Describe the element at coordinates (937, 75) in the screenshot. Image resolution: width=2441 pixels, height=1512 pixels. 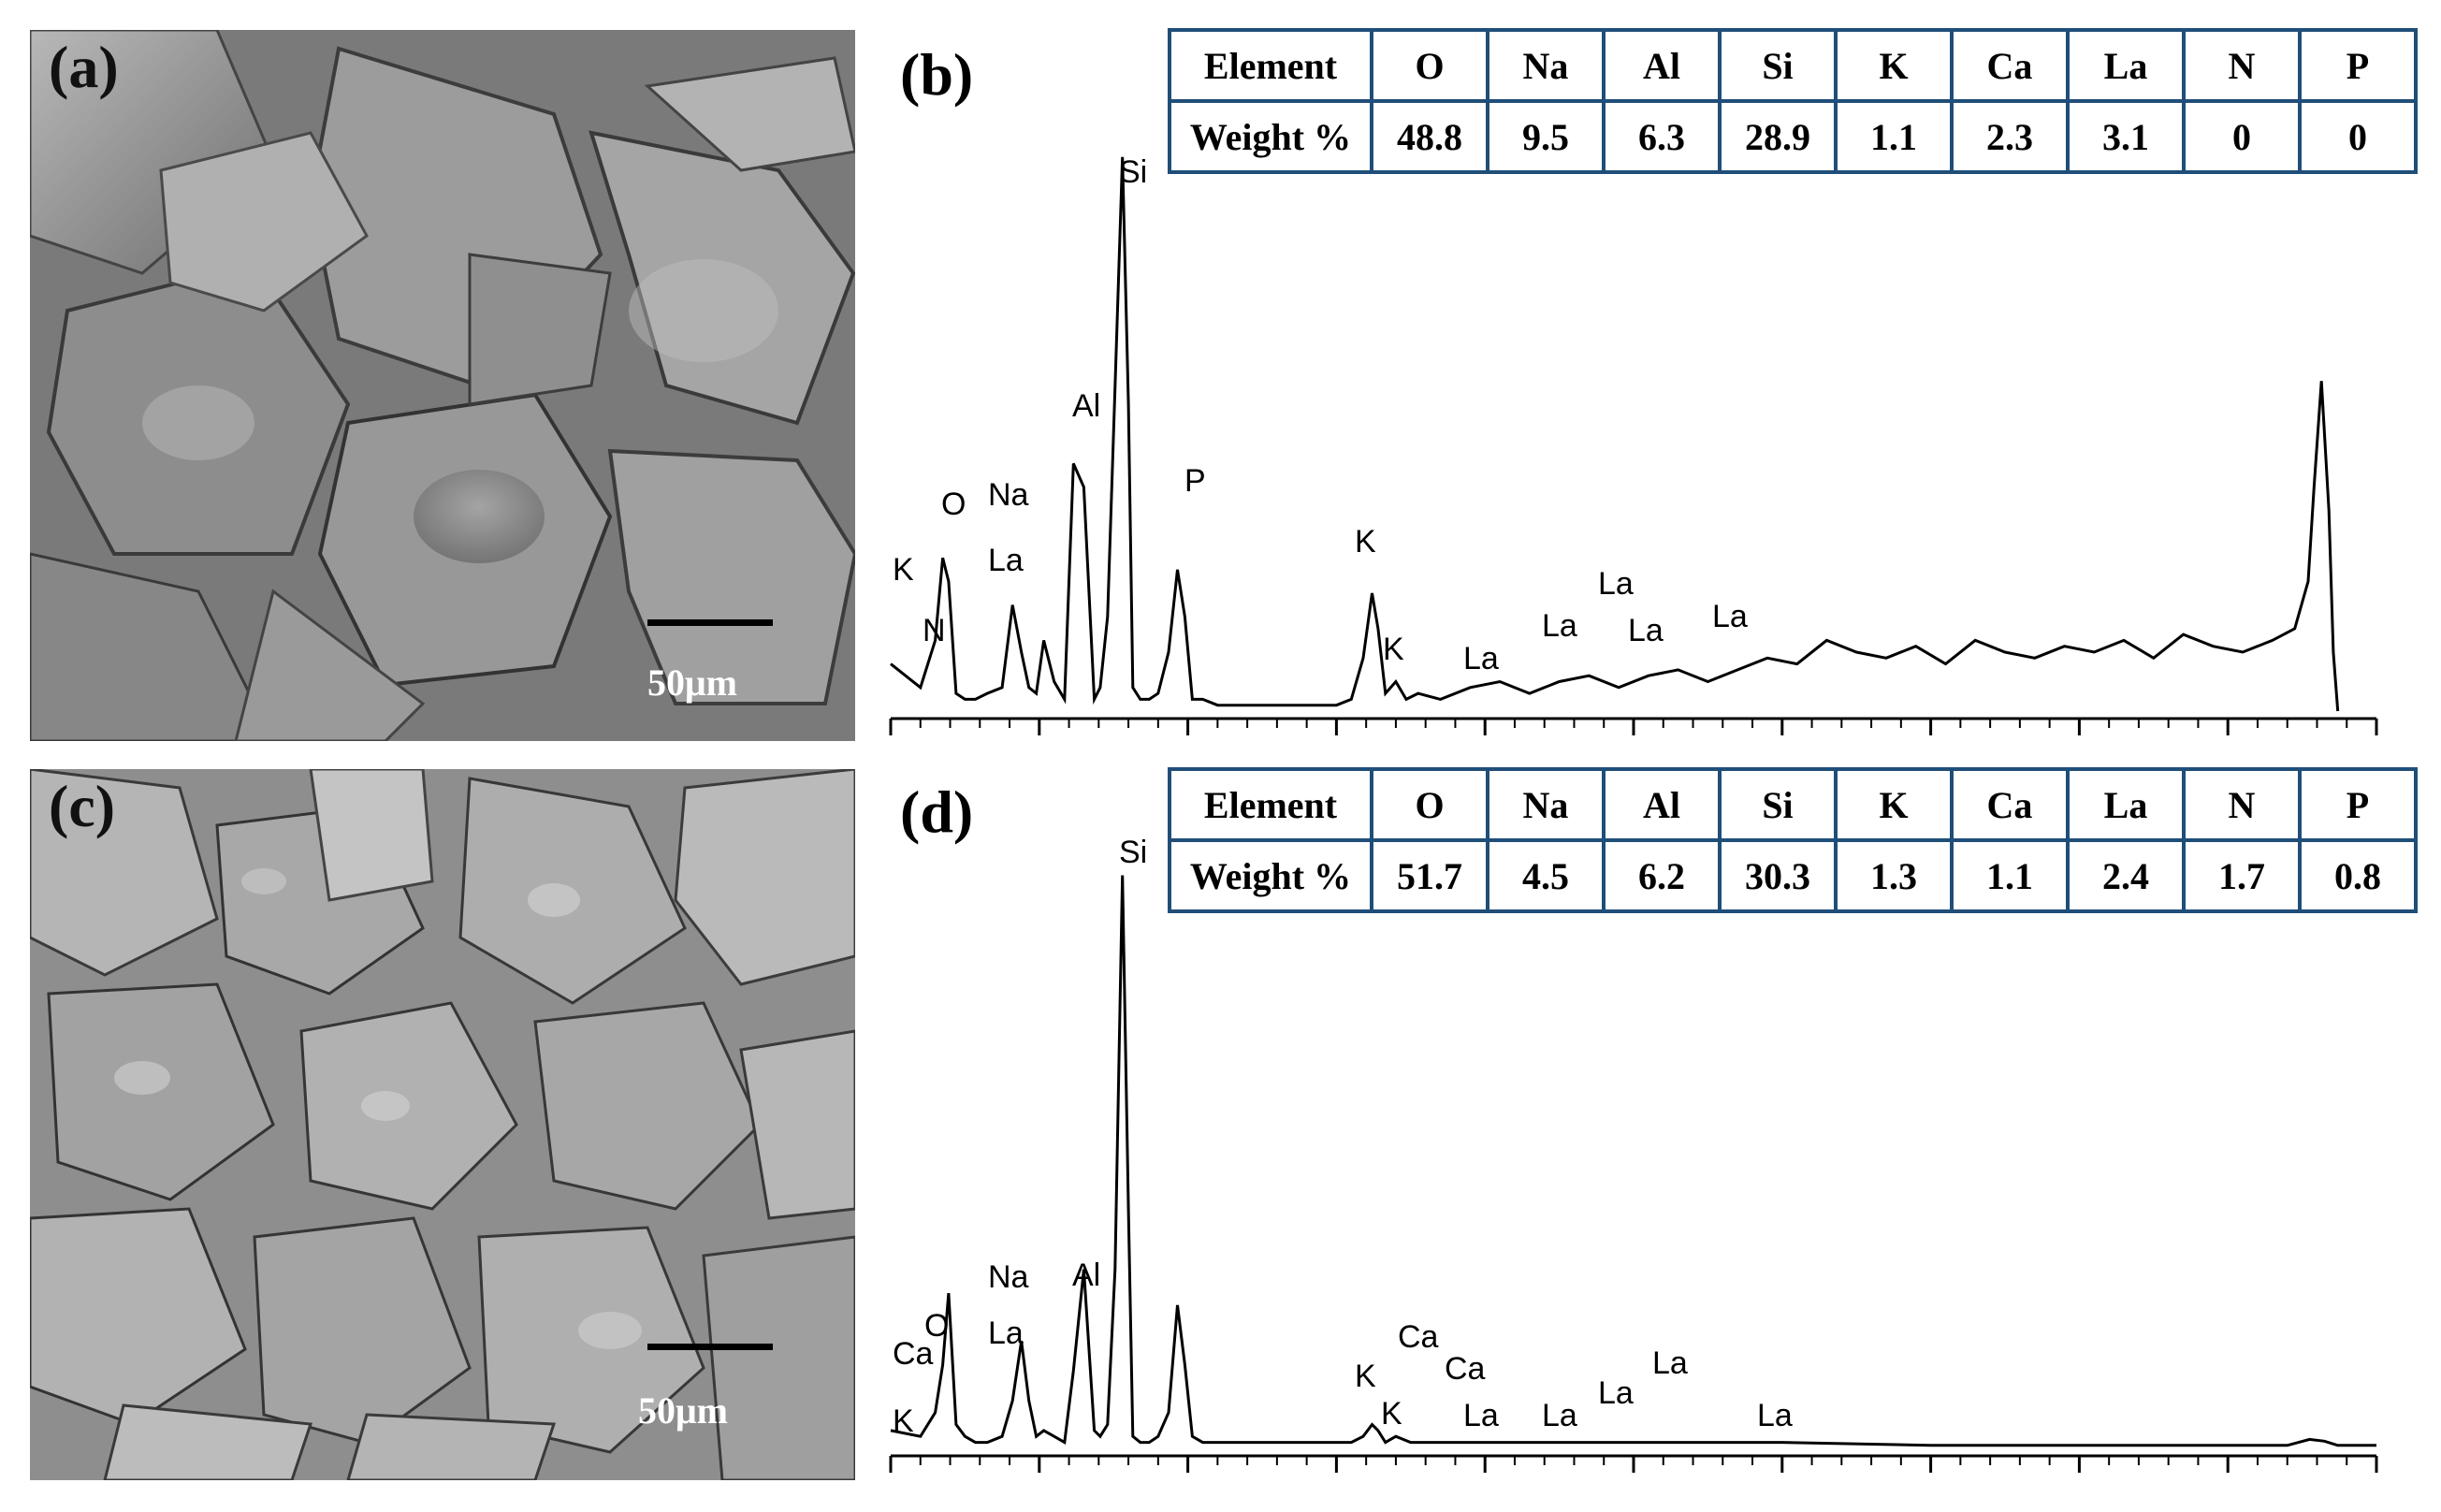
I see `panel-label-b: (b)` at that location.